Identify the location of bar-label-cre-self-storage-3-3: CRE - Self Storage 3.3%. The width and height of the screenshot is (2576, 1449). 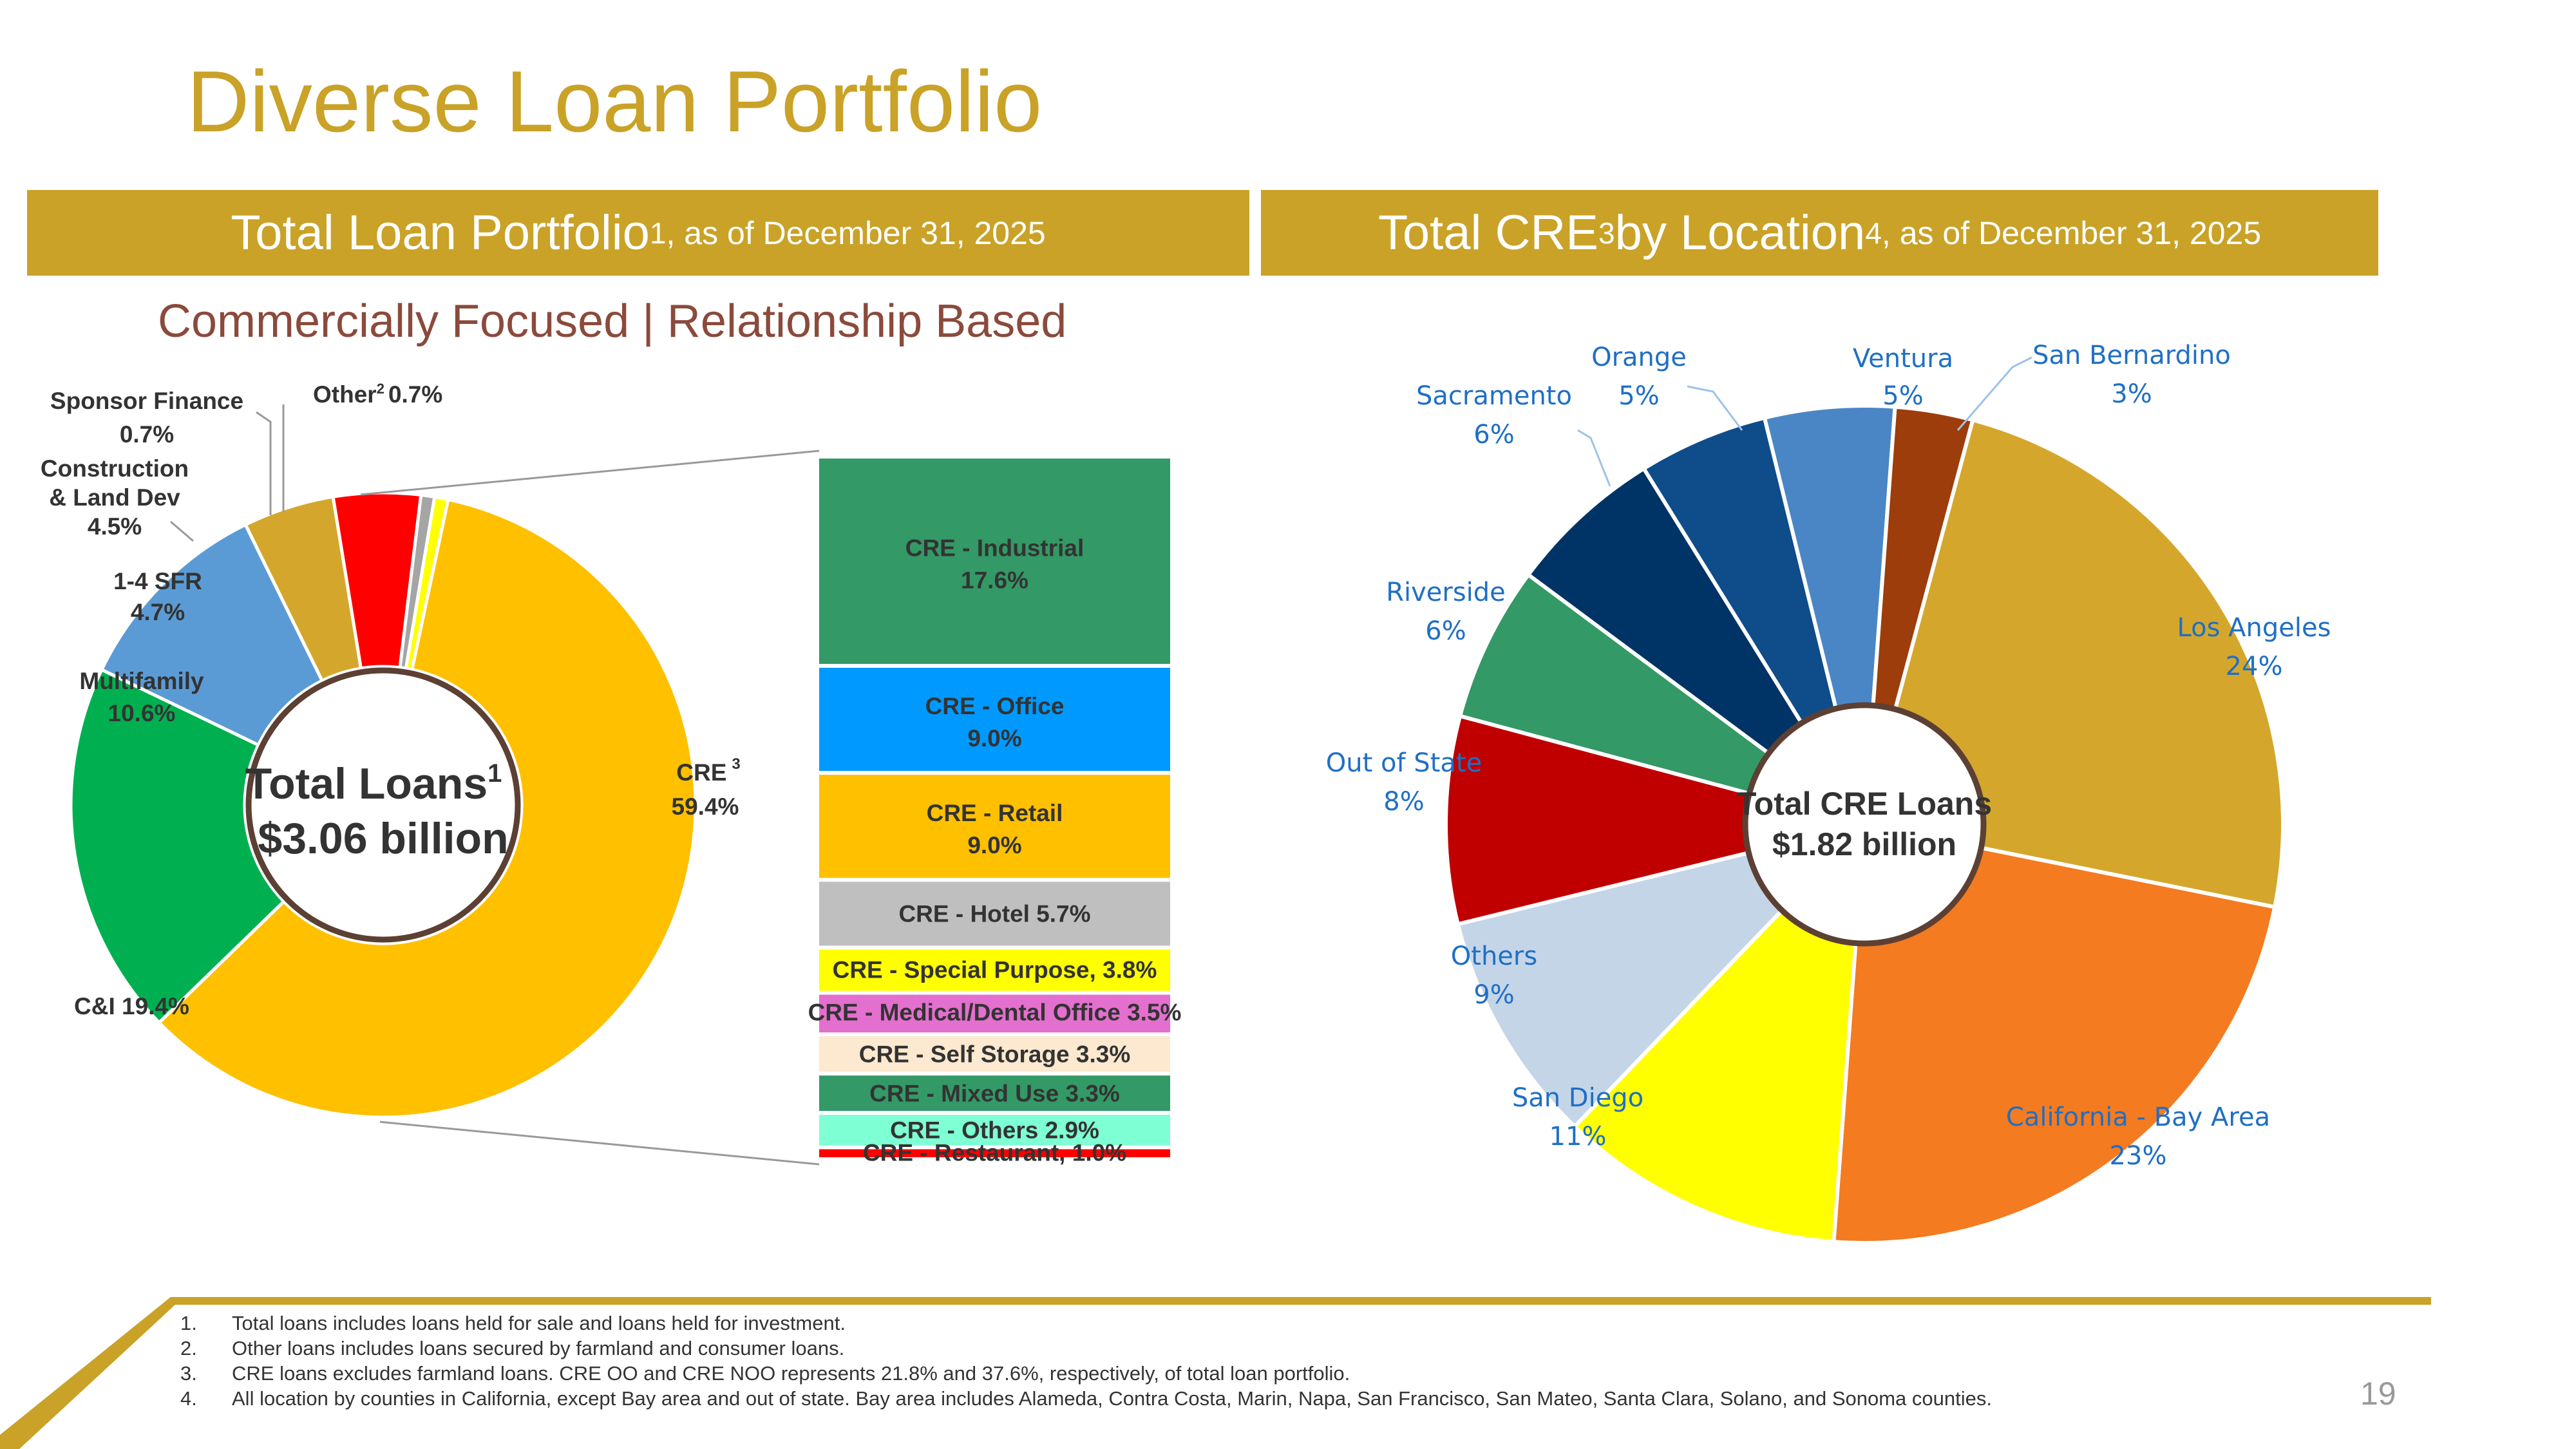
(995, 1054).